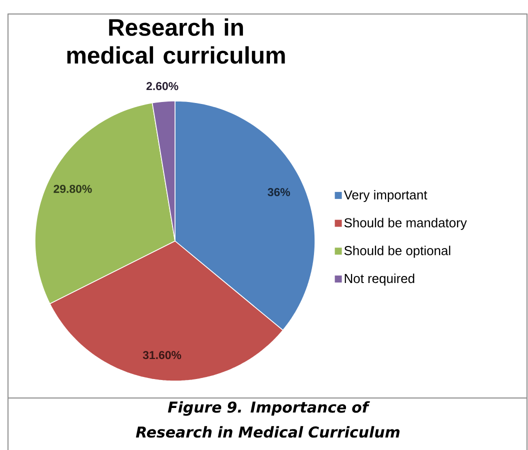 The height and width of the screenshot is (450, 528). What do you see at coordinates (162, 86) in the screenshot?
I see `data-label: 2.60%` at bounding box center [162, 86].